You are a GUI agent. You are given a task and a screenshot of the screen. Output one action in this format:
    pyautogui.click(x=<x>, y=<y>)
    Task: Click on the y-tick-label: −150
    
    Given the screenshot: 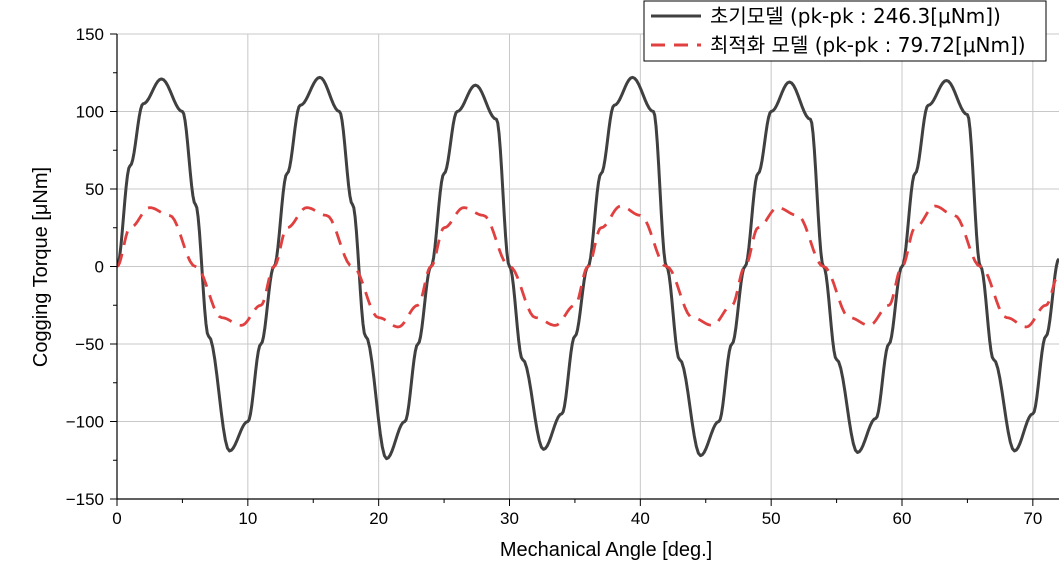 What is the action you would take?
    pyautogui.click(x=85, y=499)
    